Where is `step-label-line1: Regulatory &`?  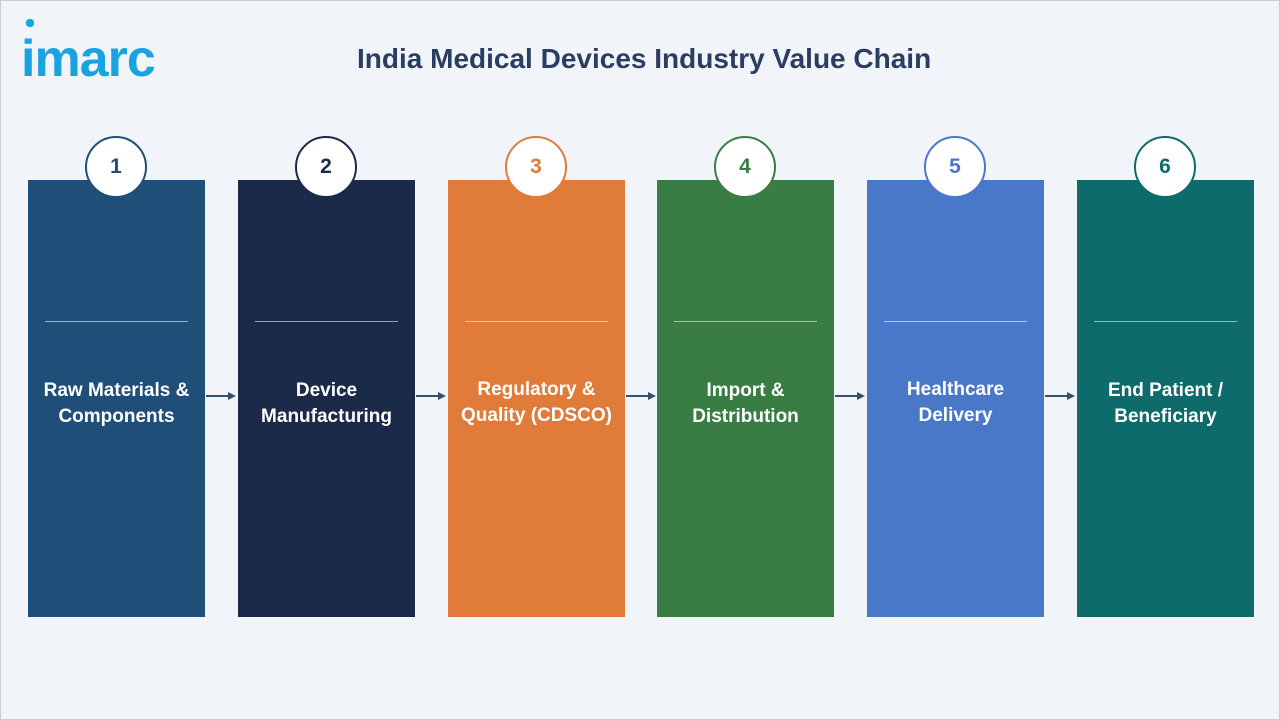
step-label-line1: Regulatory & is located at coordinates (536, 389).